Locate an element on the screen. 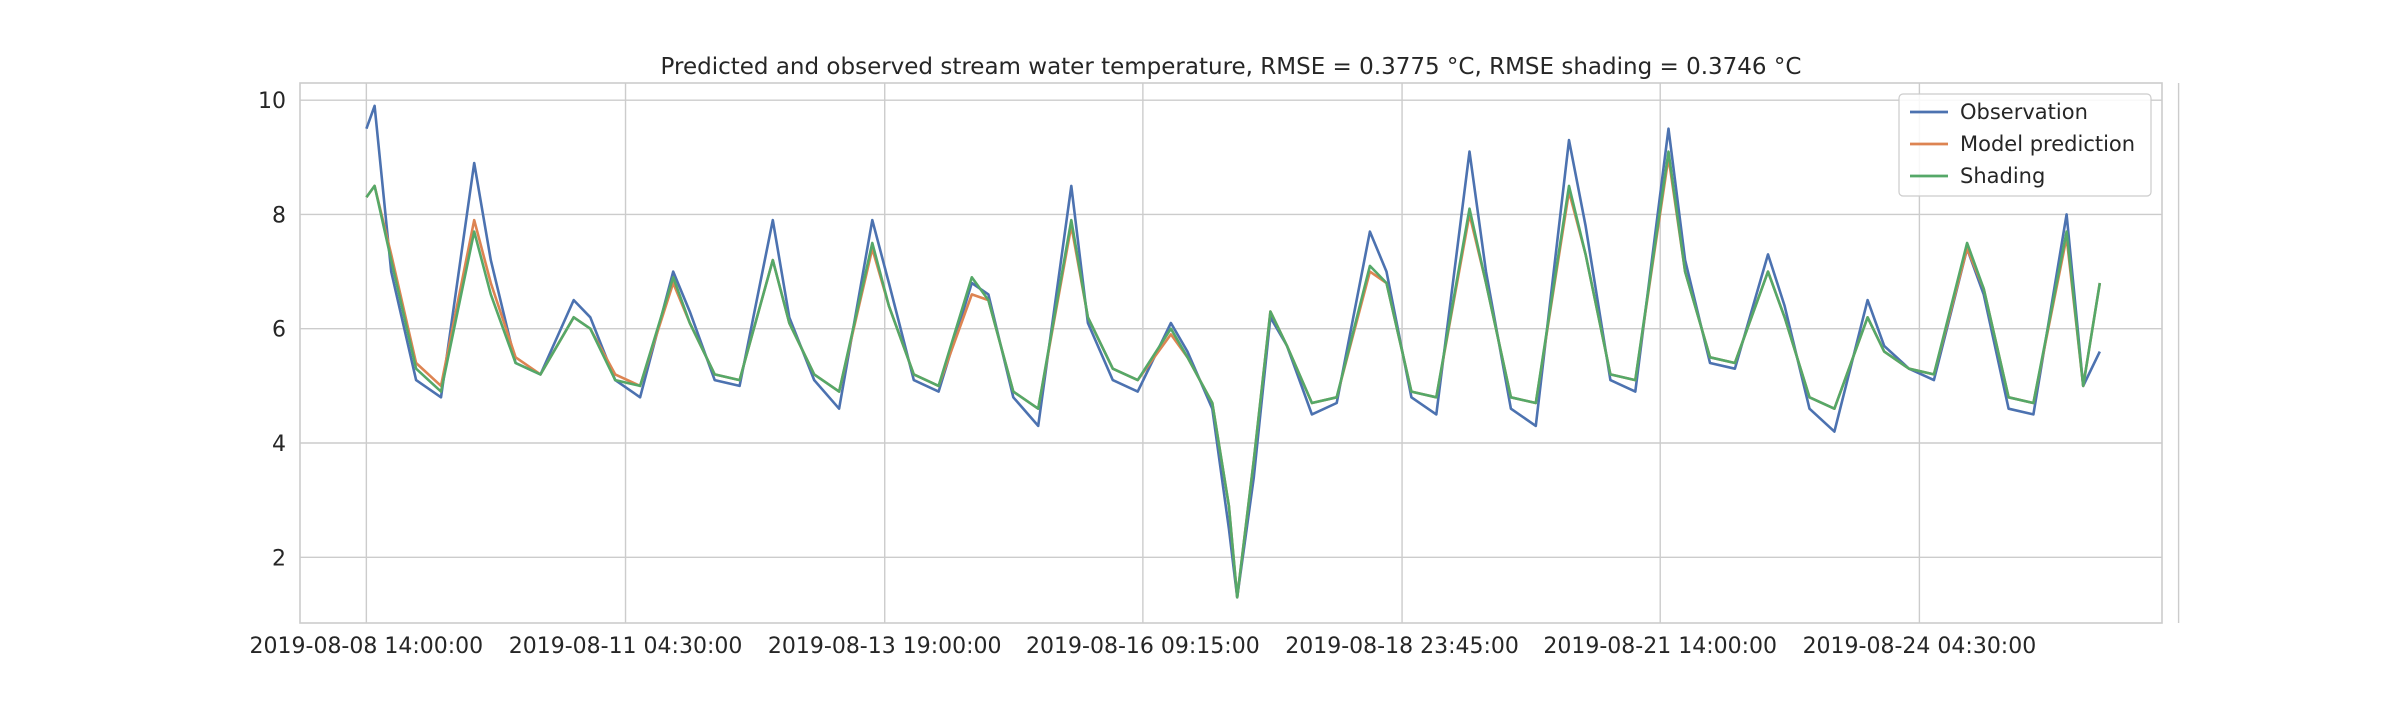 This screenshot has height=704, width=2400. legend-label: Shading is located at coordinates (2002, 176).